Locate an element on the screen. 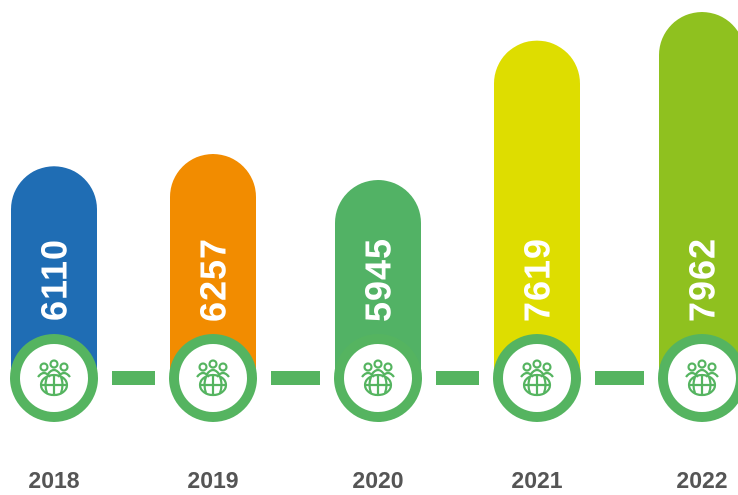 The width and height of the screenshot is (738, 495). value-label: 6110 is located at coordinates (54, 280).